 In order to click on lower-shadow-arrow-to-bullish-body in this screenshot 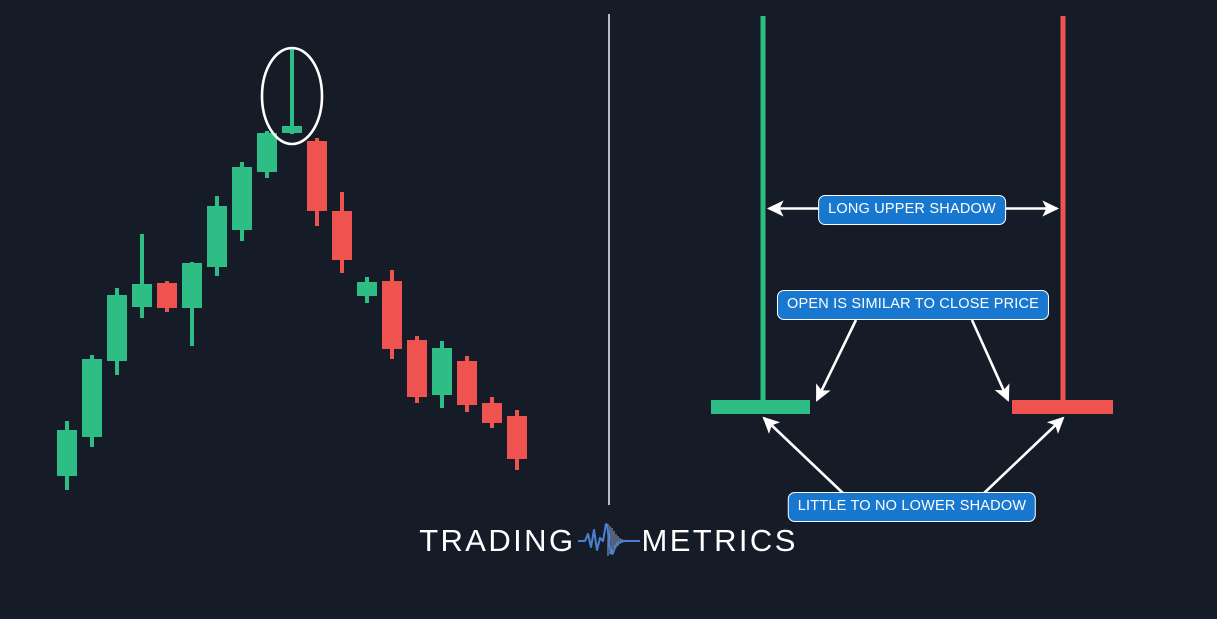, I will do `click(804, 456)`.